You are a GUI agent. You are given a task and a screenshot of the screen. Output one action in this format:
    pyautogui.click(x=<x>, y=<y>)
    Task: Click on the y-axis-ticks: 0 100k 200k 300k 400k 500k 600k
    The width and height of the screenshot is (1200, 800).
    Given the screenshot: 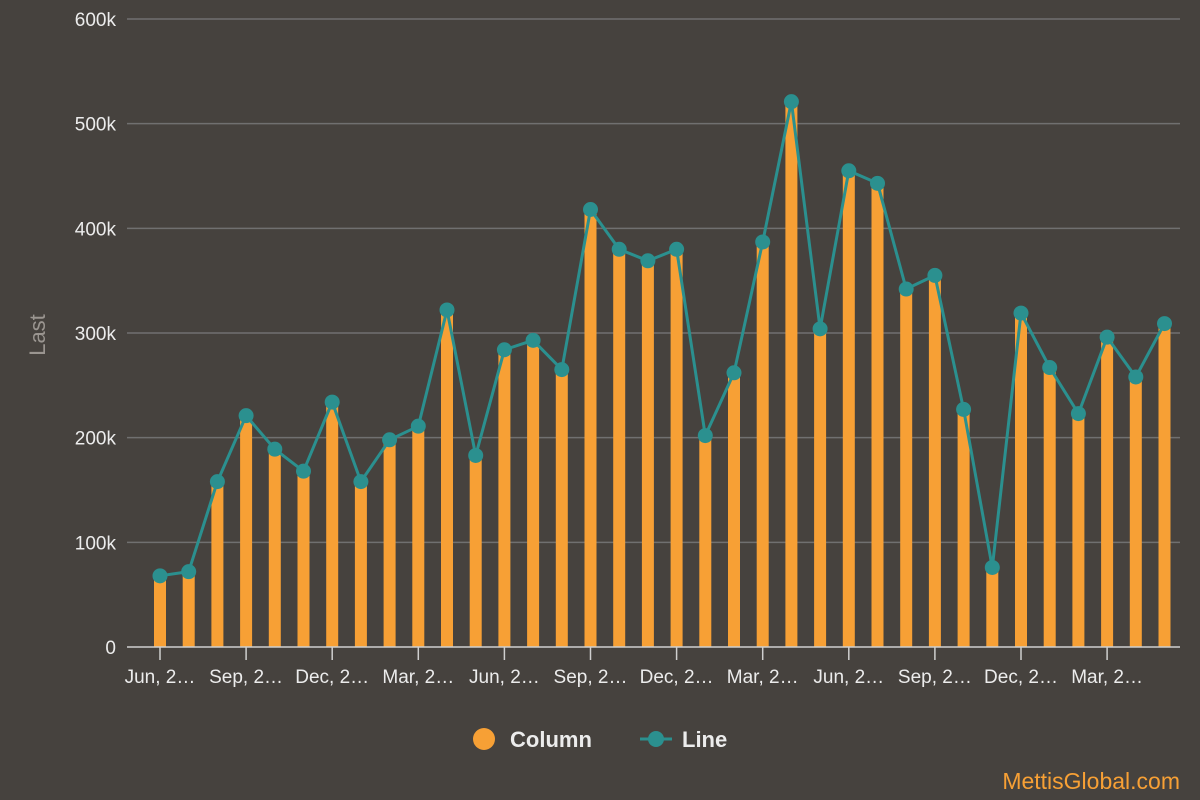 What is the action you would take?
    pyautogui.click(x=96, y=334)
    